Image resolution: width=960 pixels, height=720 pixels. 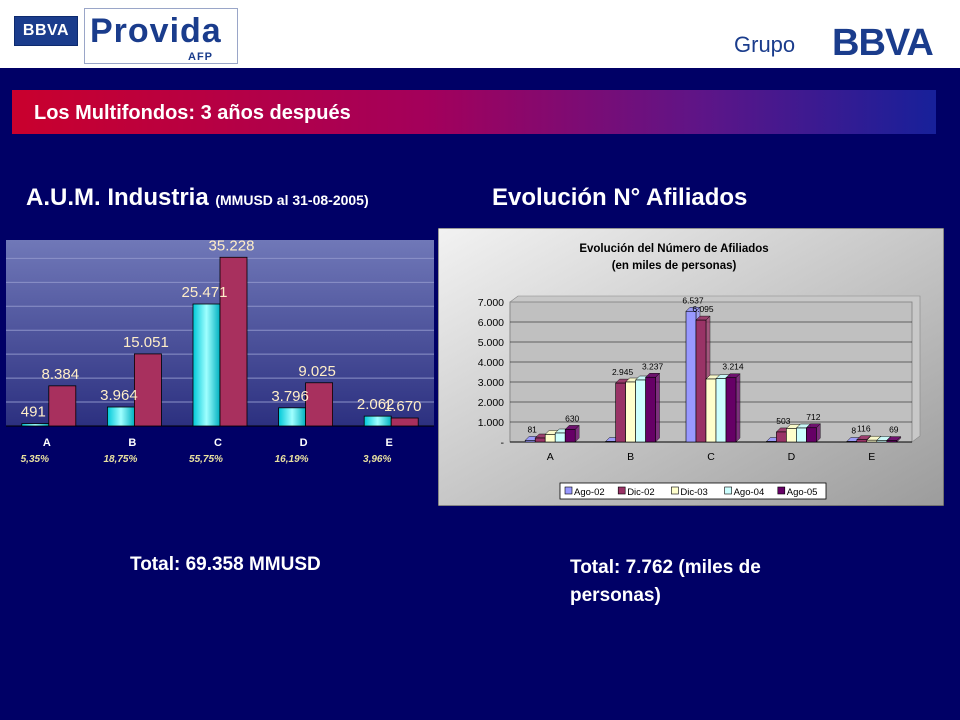 I want to click on chart2-data-label: 3.237, so click(x=653, y=366).